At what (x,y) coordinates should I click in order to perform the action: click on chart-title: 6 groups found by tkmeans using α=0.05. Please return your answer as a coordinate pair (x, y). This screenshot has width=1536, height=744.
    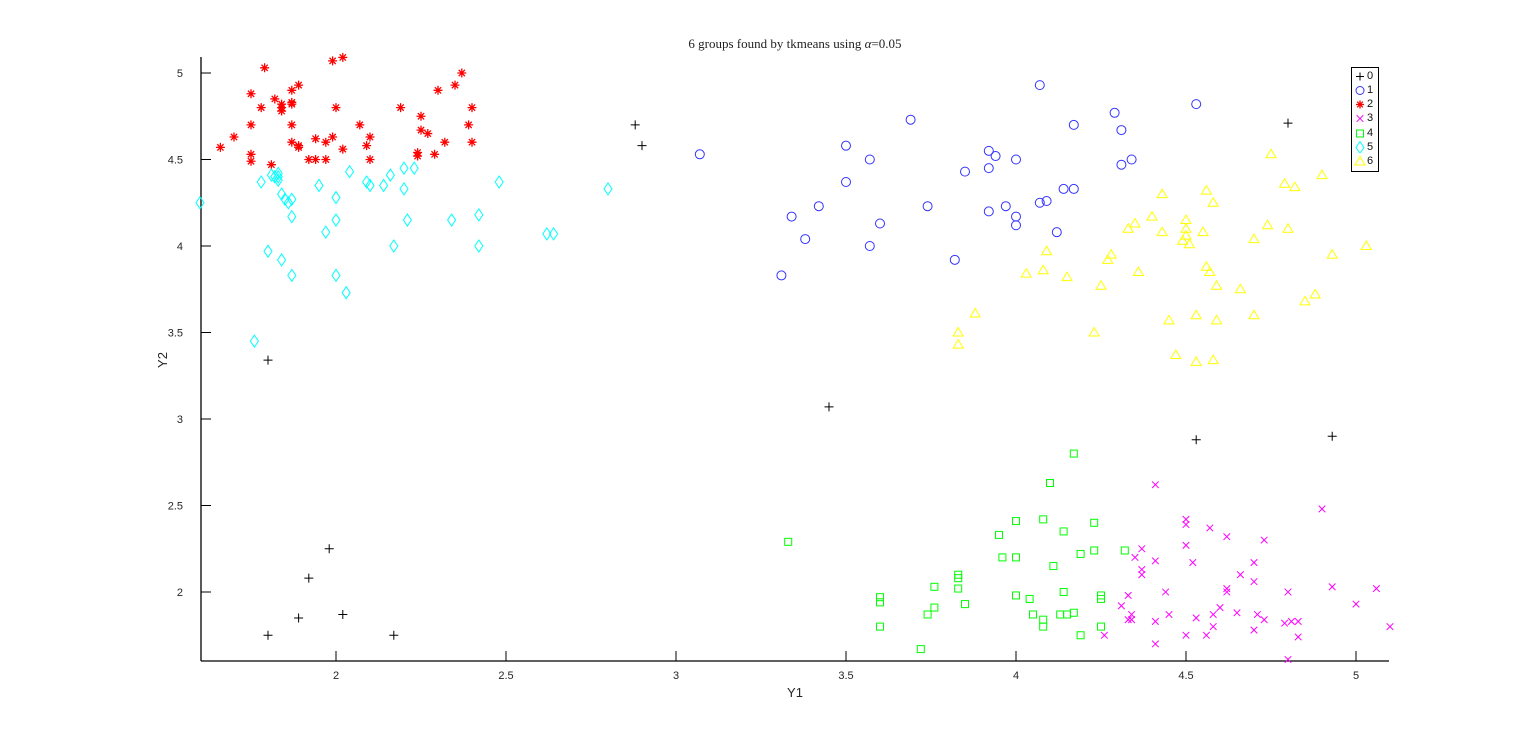
    Looking at the image, I should click on (768, 44).